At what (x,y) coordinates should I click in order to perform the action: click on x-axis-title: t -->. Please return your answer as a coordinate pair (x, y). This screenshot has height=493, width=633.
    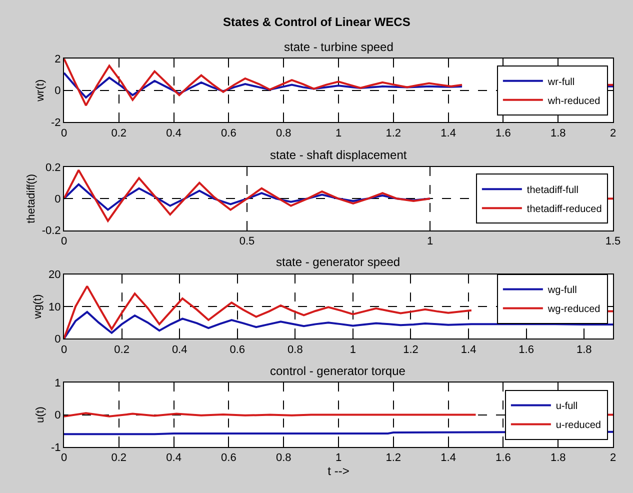
    Looking at the image, I should click on (339, 471).